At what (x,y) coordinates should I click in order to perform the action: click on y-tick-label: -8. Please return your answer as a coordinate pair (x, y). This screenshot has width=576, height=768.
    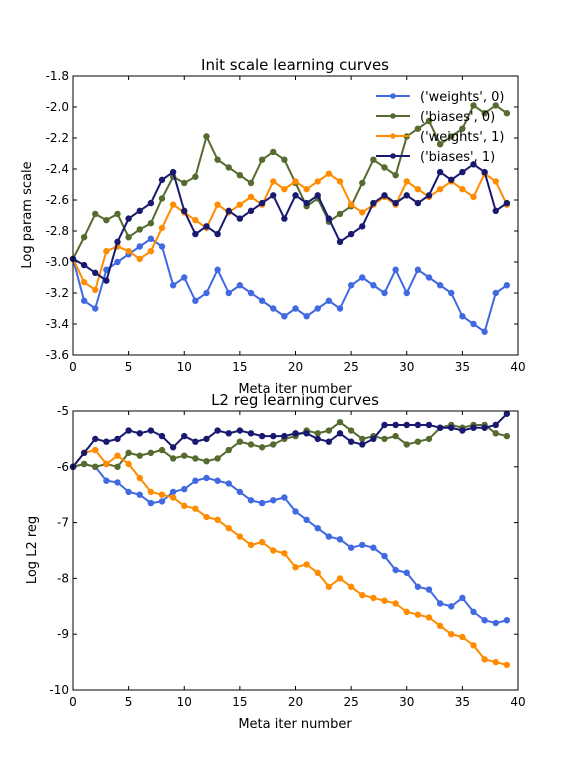
    Looking at the image, I should click on (63, 578).